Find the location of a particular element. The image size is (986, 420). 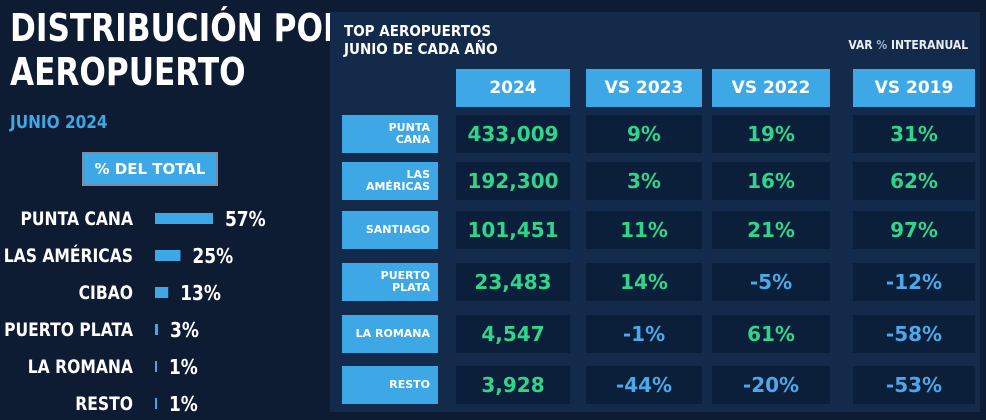

column-header: VS 2019 is located at coordinates (914, 88).